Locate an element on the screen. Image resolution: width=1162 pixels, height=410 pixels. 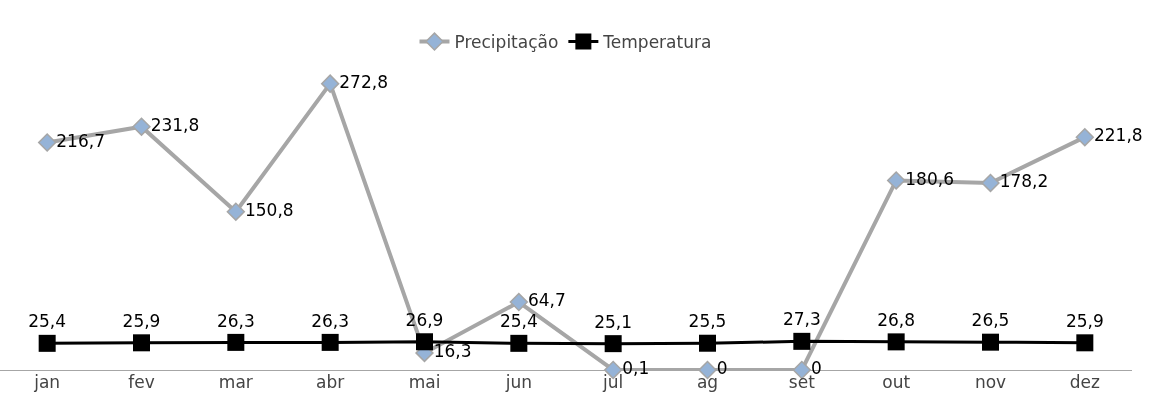
data-label: 0,1 is located at coordinates (636, 368).